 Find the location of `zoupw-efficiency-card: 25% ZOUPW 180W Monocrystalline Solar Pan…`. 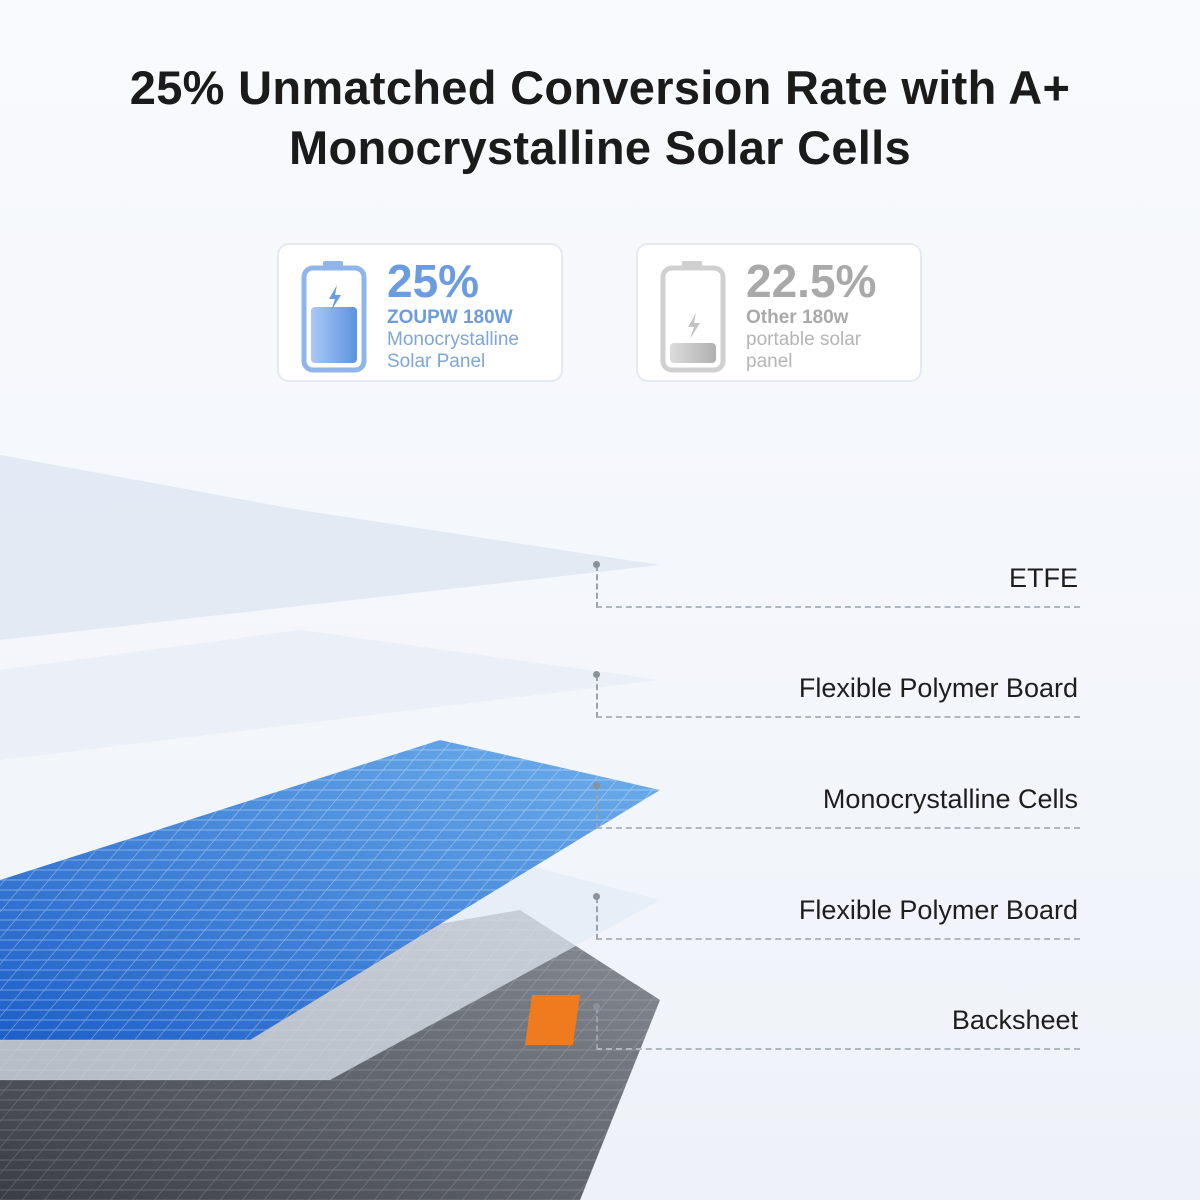

zoupw-efficiency-card: 25% ZOUPW 180W Monocrystalline Solar Pan… is located at coordinates (420, 312).